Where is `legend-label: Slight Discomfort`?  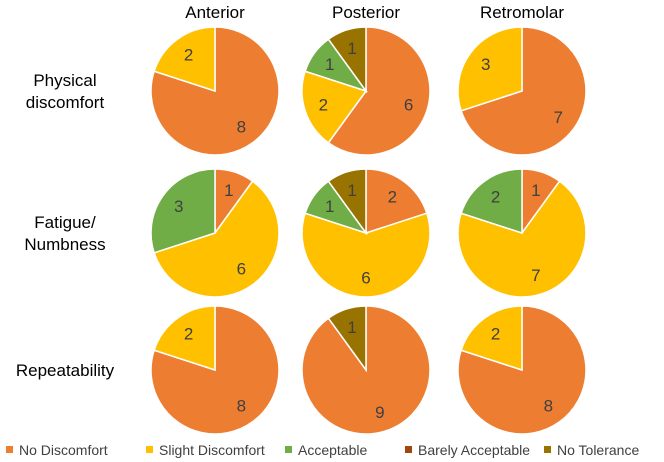
legend-label: Slight Discomfort is located at coordinates (212, 450).